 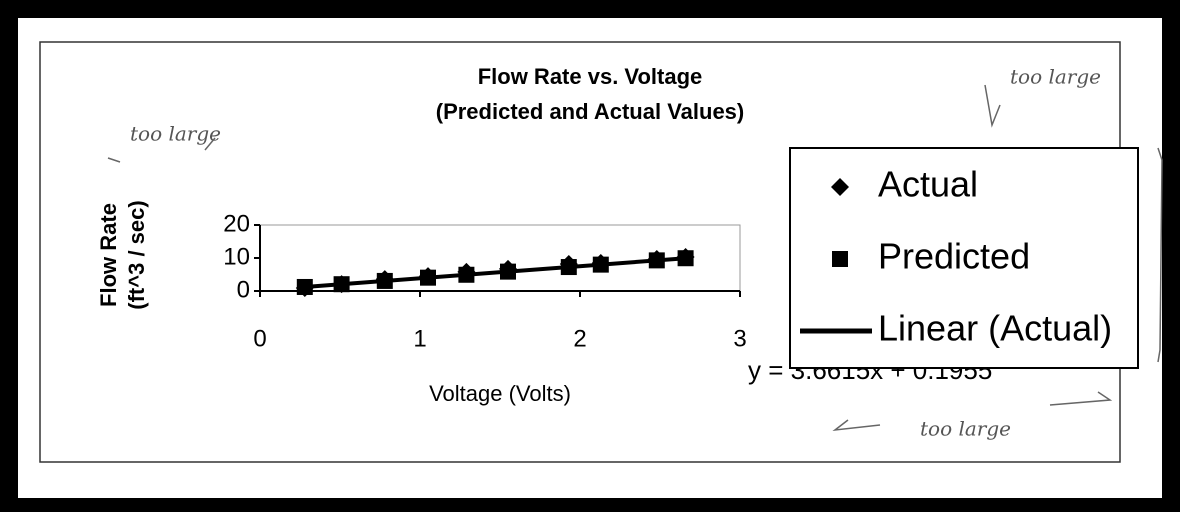 I want to click on x-axis-label: Voltage (Volts), so click(x=500, y=393).